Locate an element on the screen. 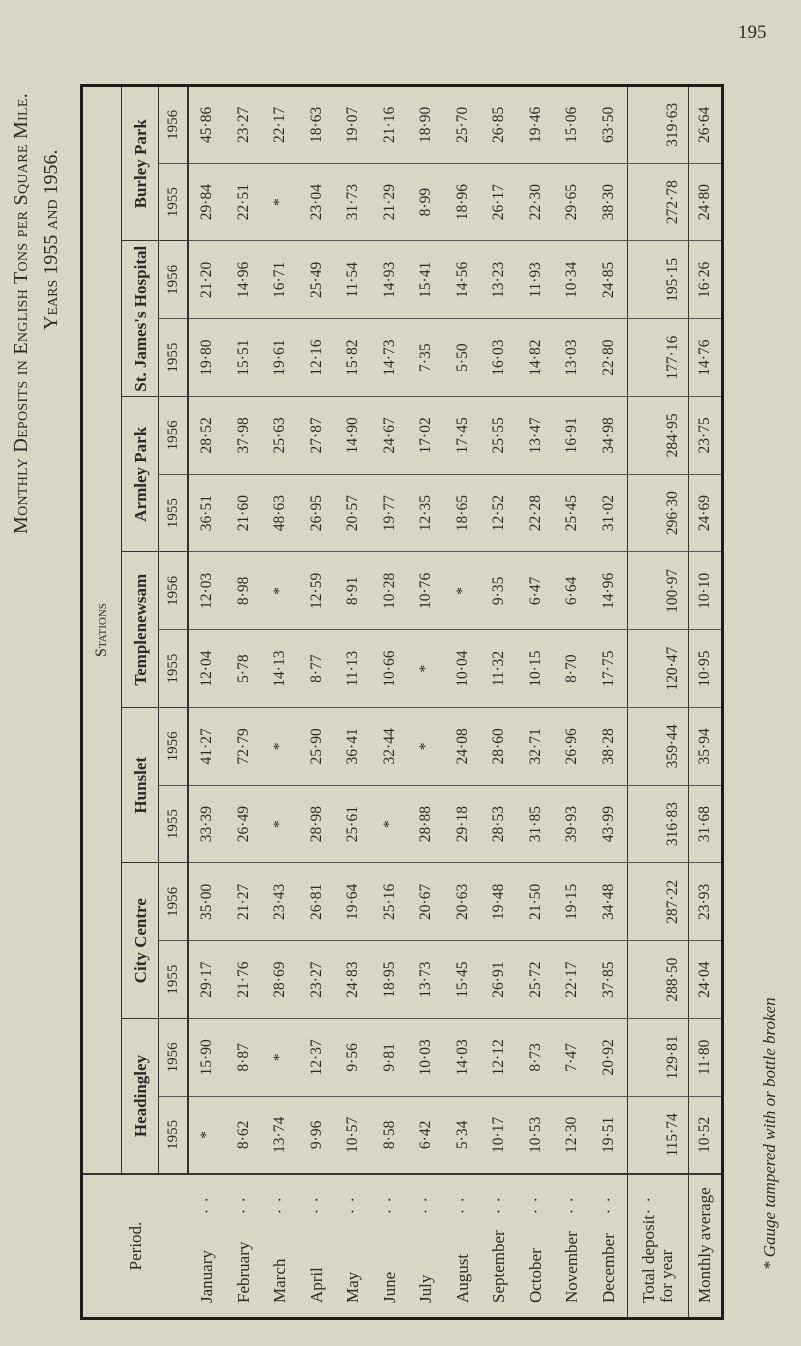  value-cell: 12·35 is located at coordinates (426, 513).